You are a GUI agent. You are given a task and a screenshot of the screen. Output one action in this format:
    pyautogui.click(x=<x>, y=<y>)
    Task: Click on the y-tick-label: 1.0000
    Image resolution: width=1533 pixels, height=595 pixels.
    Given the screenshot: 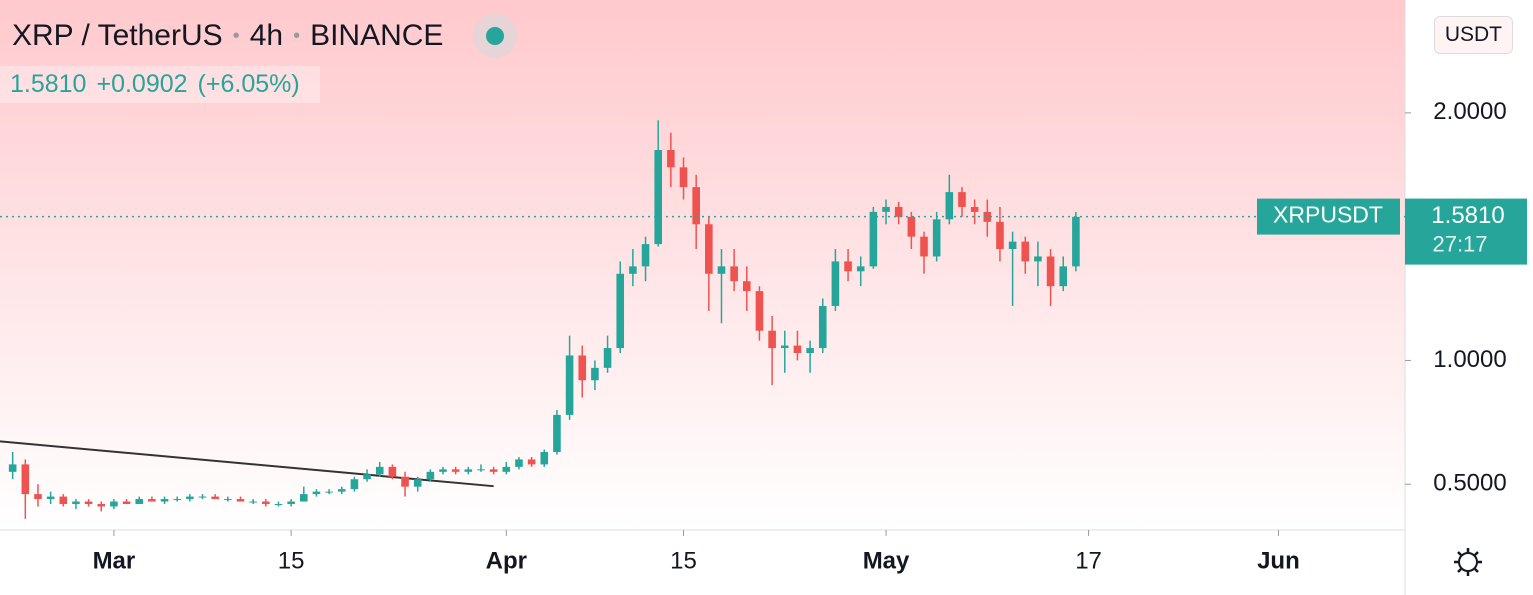 What is the action you would take?
    pyautogui.click(x=1469, y=359)
    